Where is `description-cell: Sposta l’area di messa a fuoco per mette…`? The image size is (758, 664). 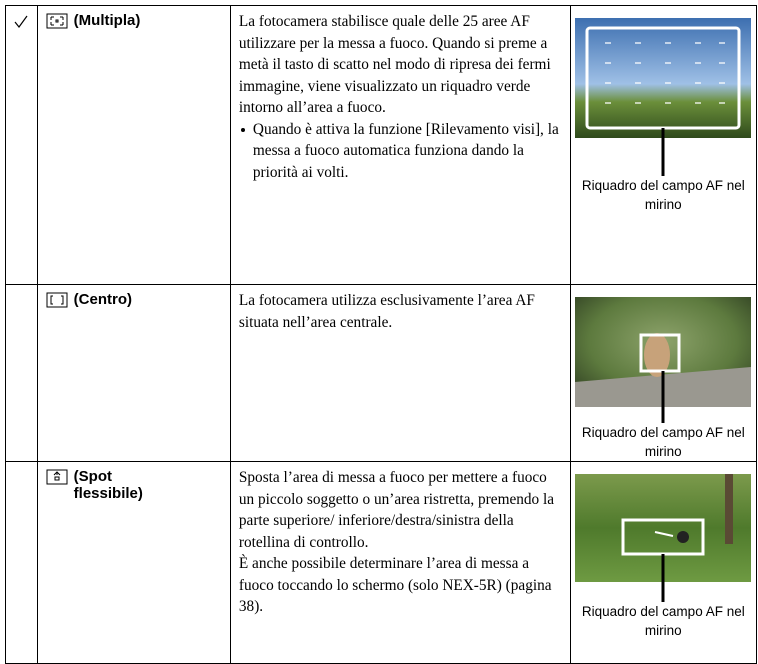
description-cell: Sposta l’area di messa a fuoco per mette… is located at coordinates (400, 562).